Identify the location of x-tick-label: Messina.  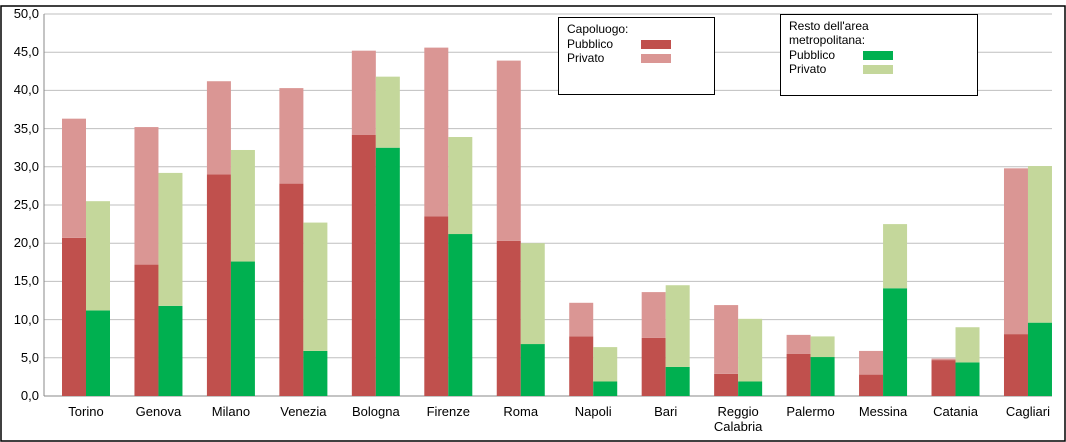
(883, 411).